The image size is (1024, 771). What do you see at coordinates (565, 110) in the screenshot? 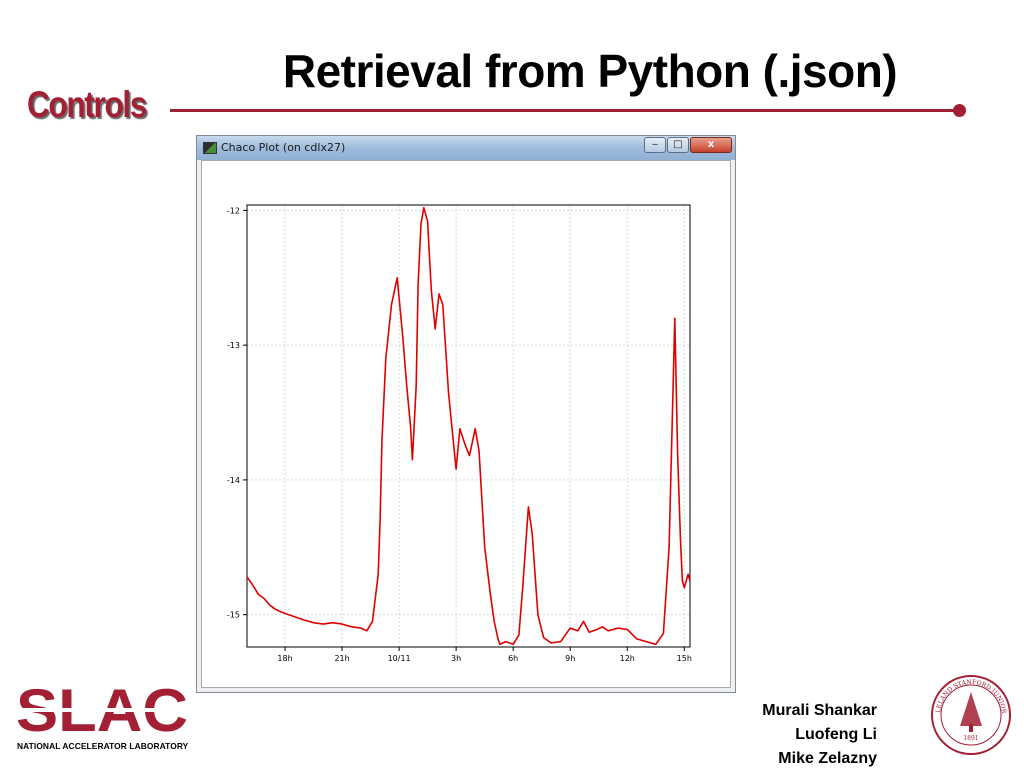
I see `title-divider` at bounding box center [565, 110].